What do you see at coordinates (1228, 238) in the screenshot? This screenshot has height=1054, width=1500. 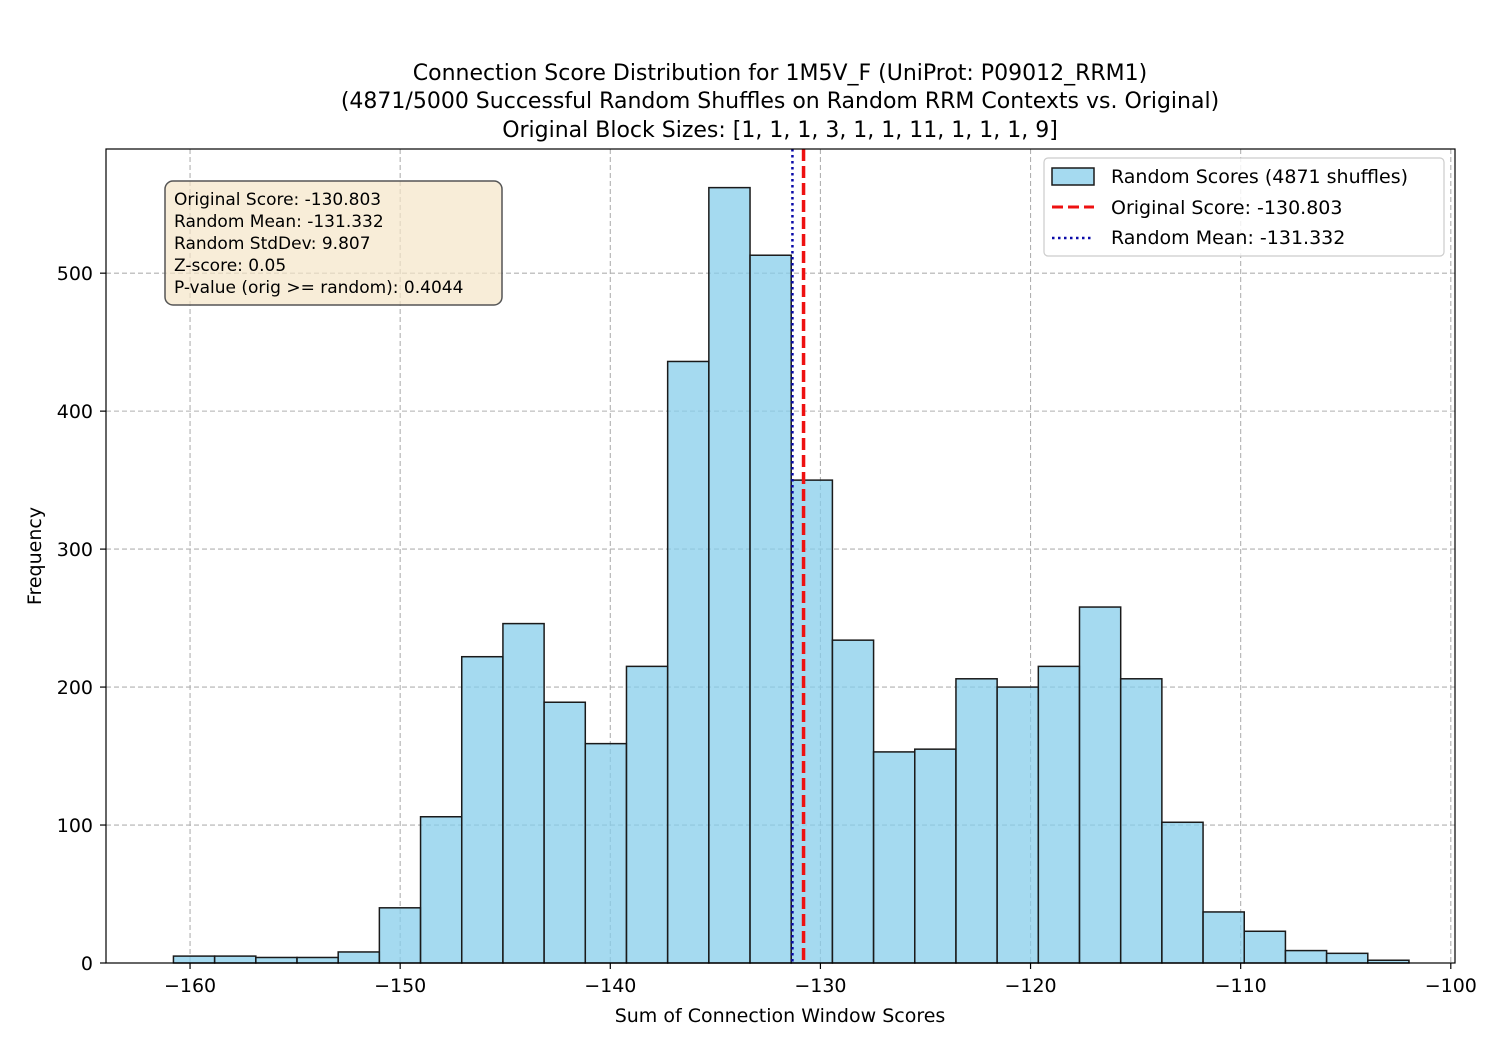 I see `legend-label-random-mean: Random Mean: -131.332` at bounding box center [1228, 238].